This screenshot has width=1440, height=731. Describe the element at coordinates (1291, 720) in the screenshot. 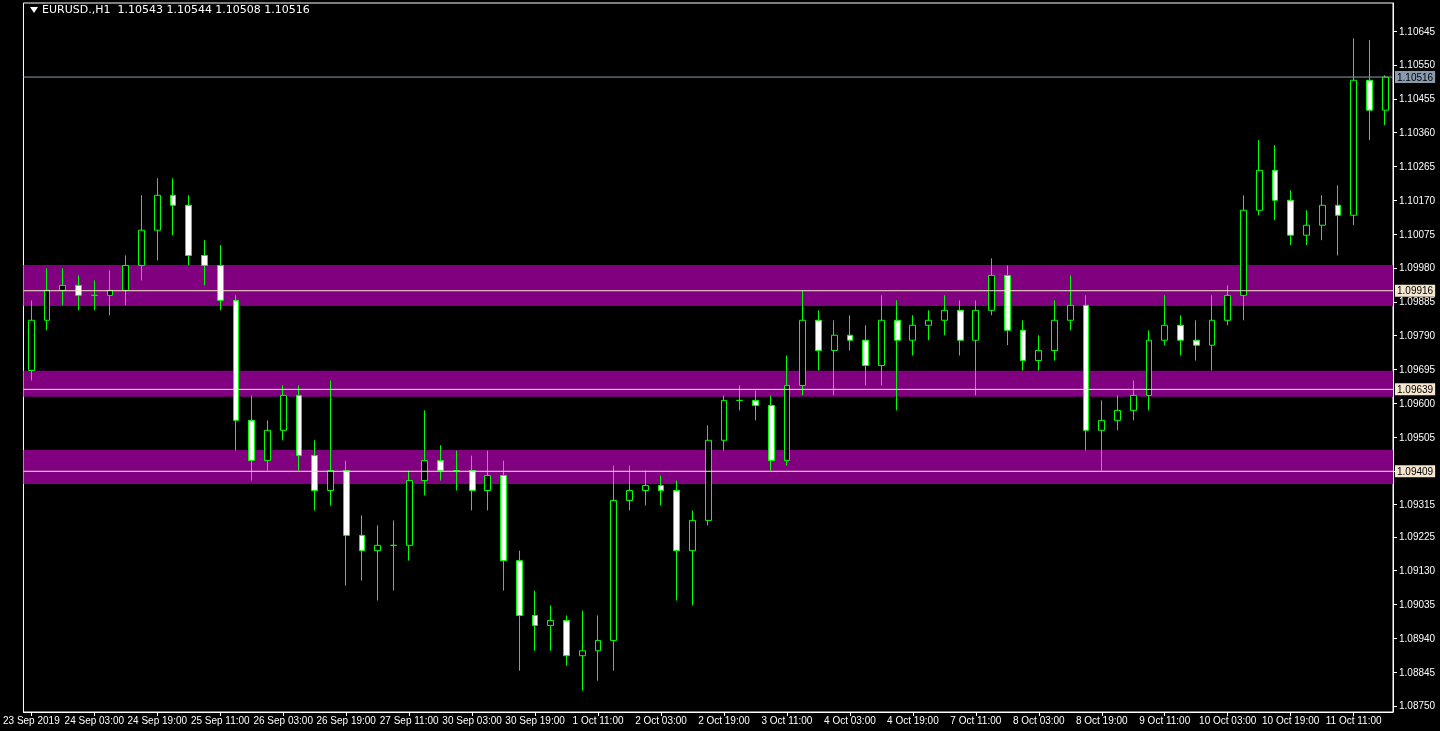

I see `x-tick-label: 10 Oct 19:00` at that location.